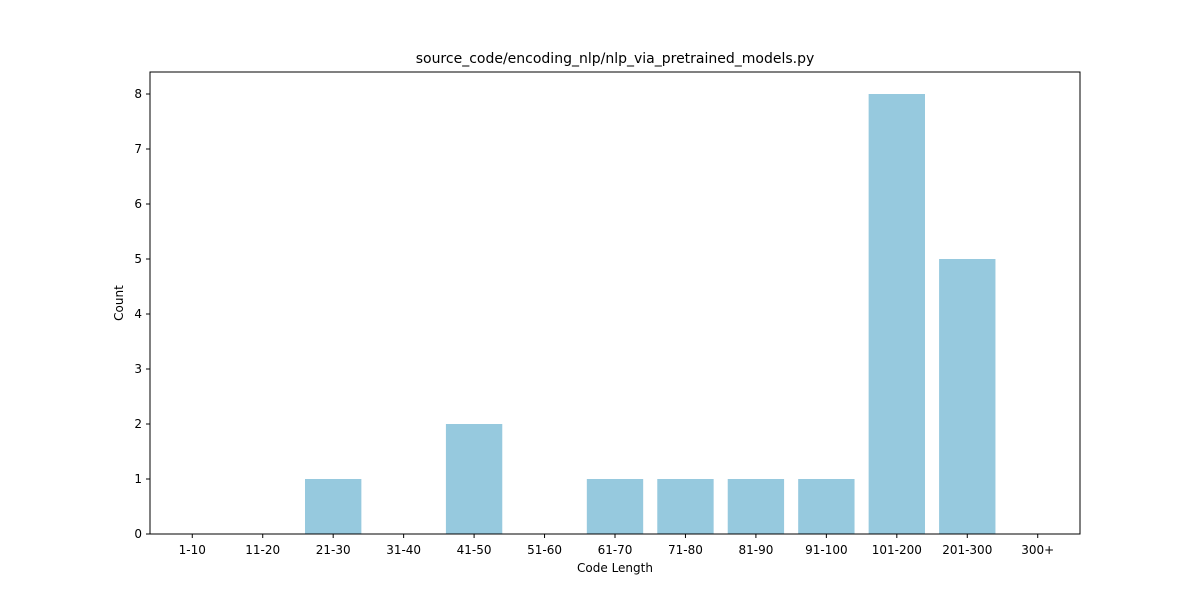 The height and width of the screenshot is (604, 1200). What do you see at coordinates (138, 369) in the screenshot?
I see `y-tick-label: 3` at bounding box center [138, 369].